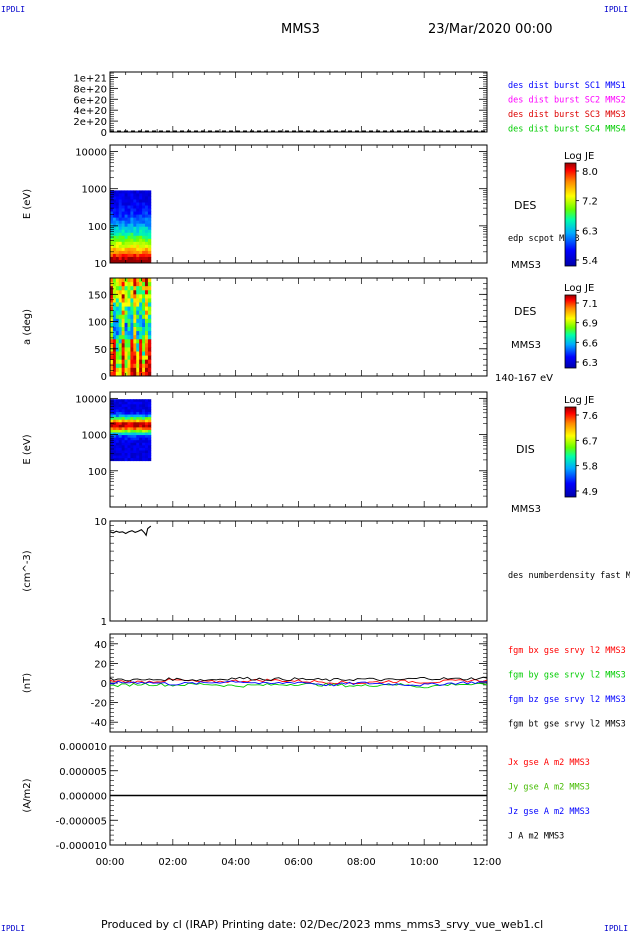 This screenshot has height=934, width=630. I want to click on legend-entry-fgm-0: fgm bx gse srvy l2 MMS3, so click(567, 651).